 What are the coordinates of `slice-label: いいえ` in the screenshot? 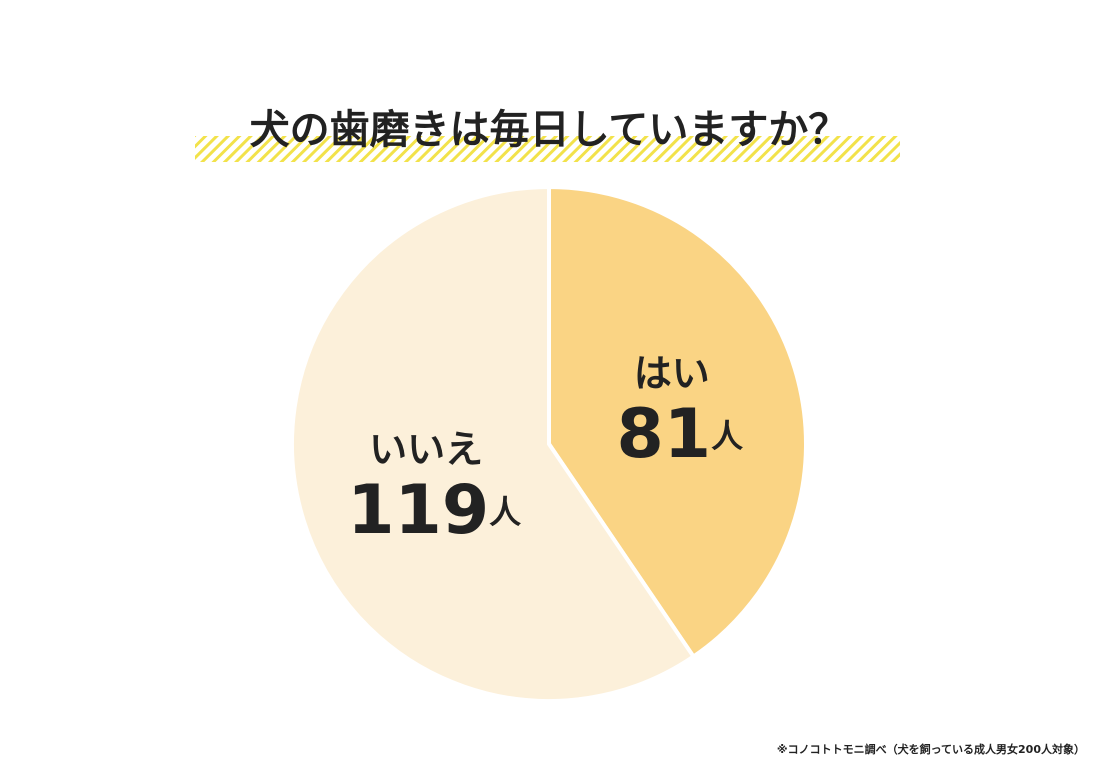 It's located at (426, 449).